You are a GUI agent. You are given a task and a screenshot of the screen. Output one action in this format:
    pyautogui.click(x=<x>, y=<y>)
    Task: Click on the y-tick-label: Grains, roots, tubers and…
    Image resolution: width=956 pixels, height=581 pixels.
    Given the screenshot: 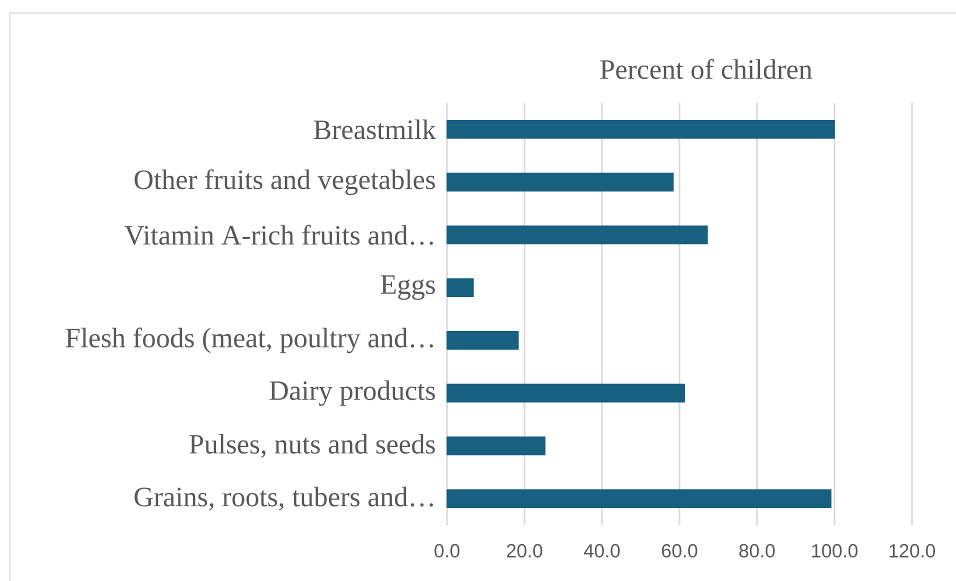 What is the action you would take?
    pyautogui.click(x=283, y=498)
    